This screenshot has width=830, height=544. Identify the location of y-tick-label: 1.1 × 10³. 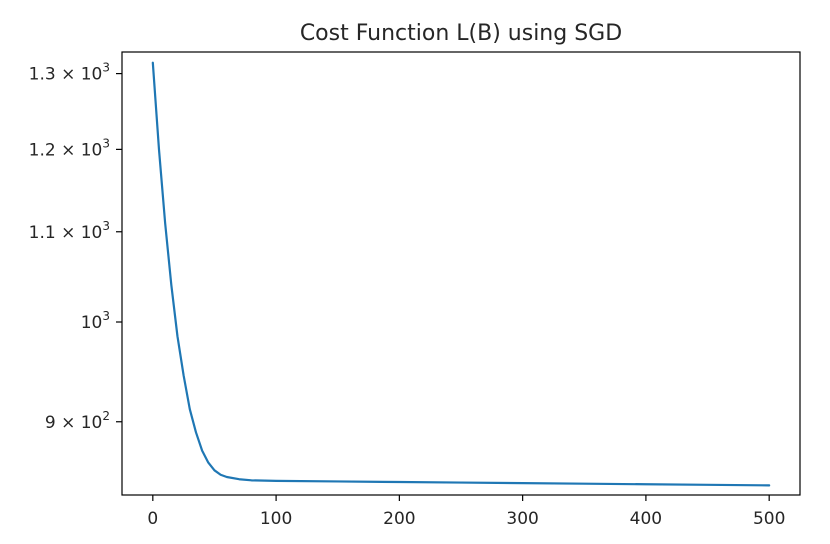
(69, 231).